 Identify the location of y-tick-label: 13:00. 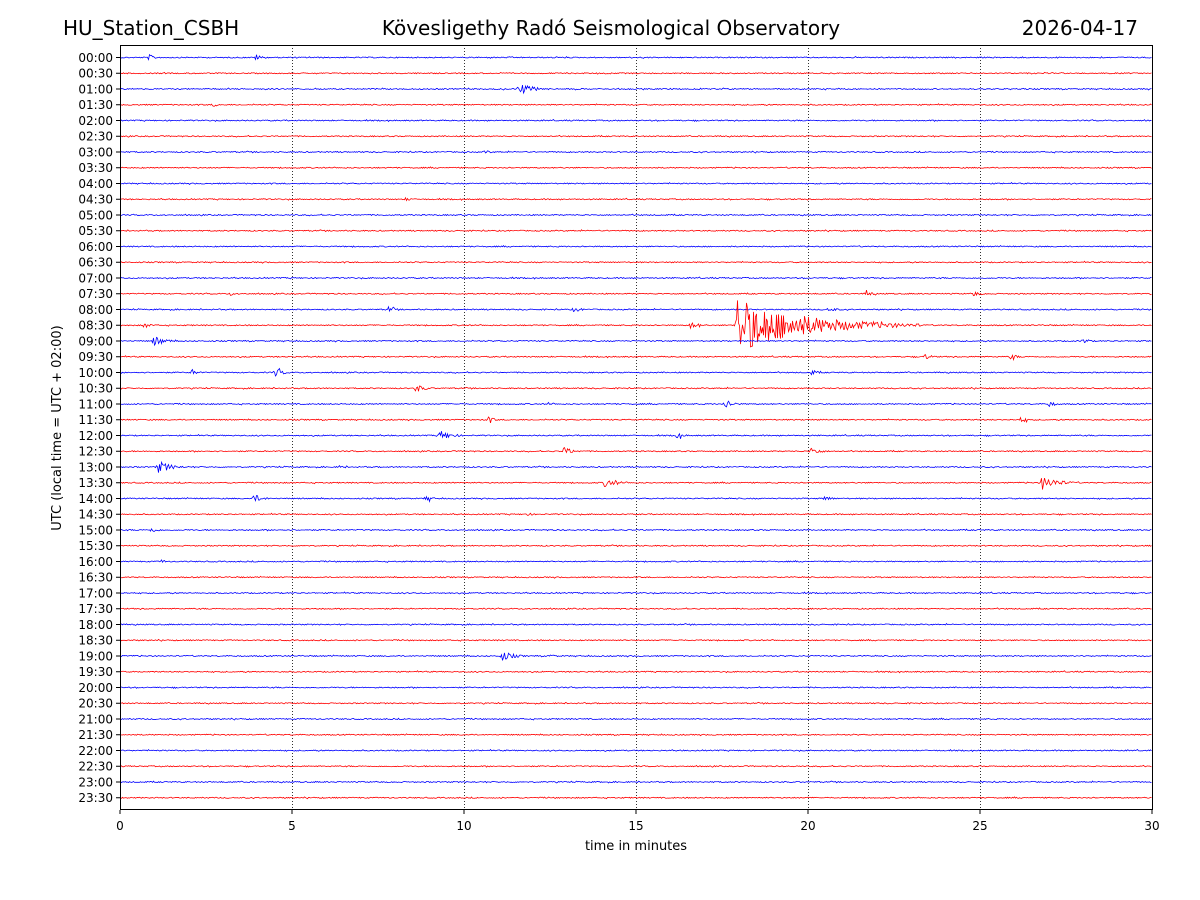
(95, 467).